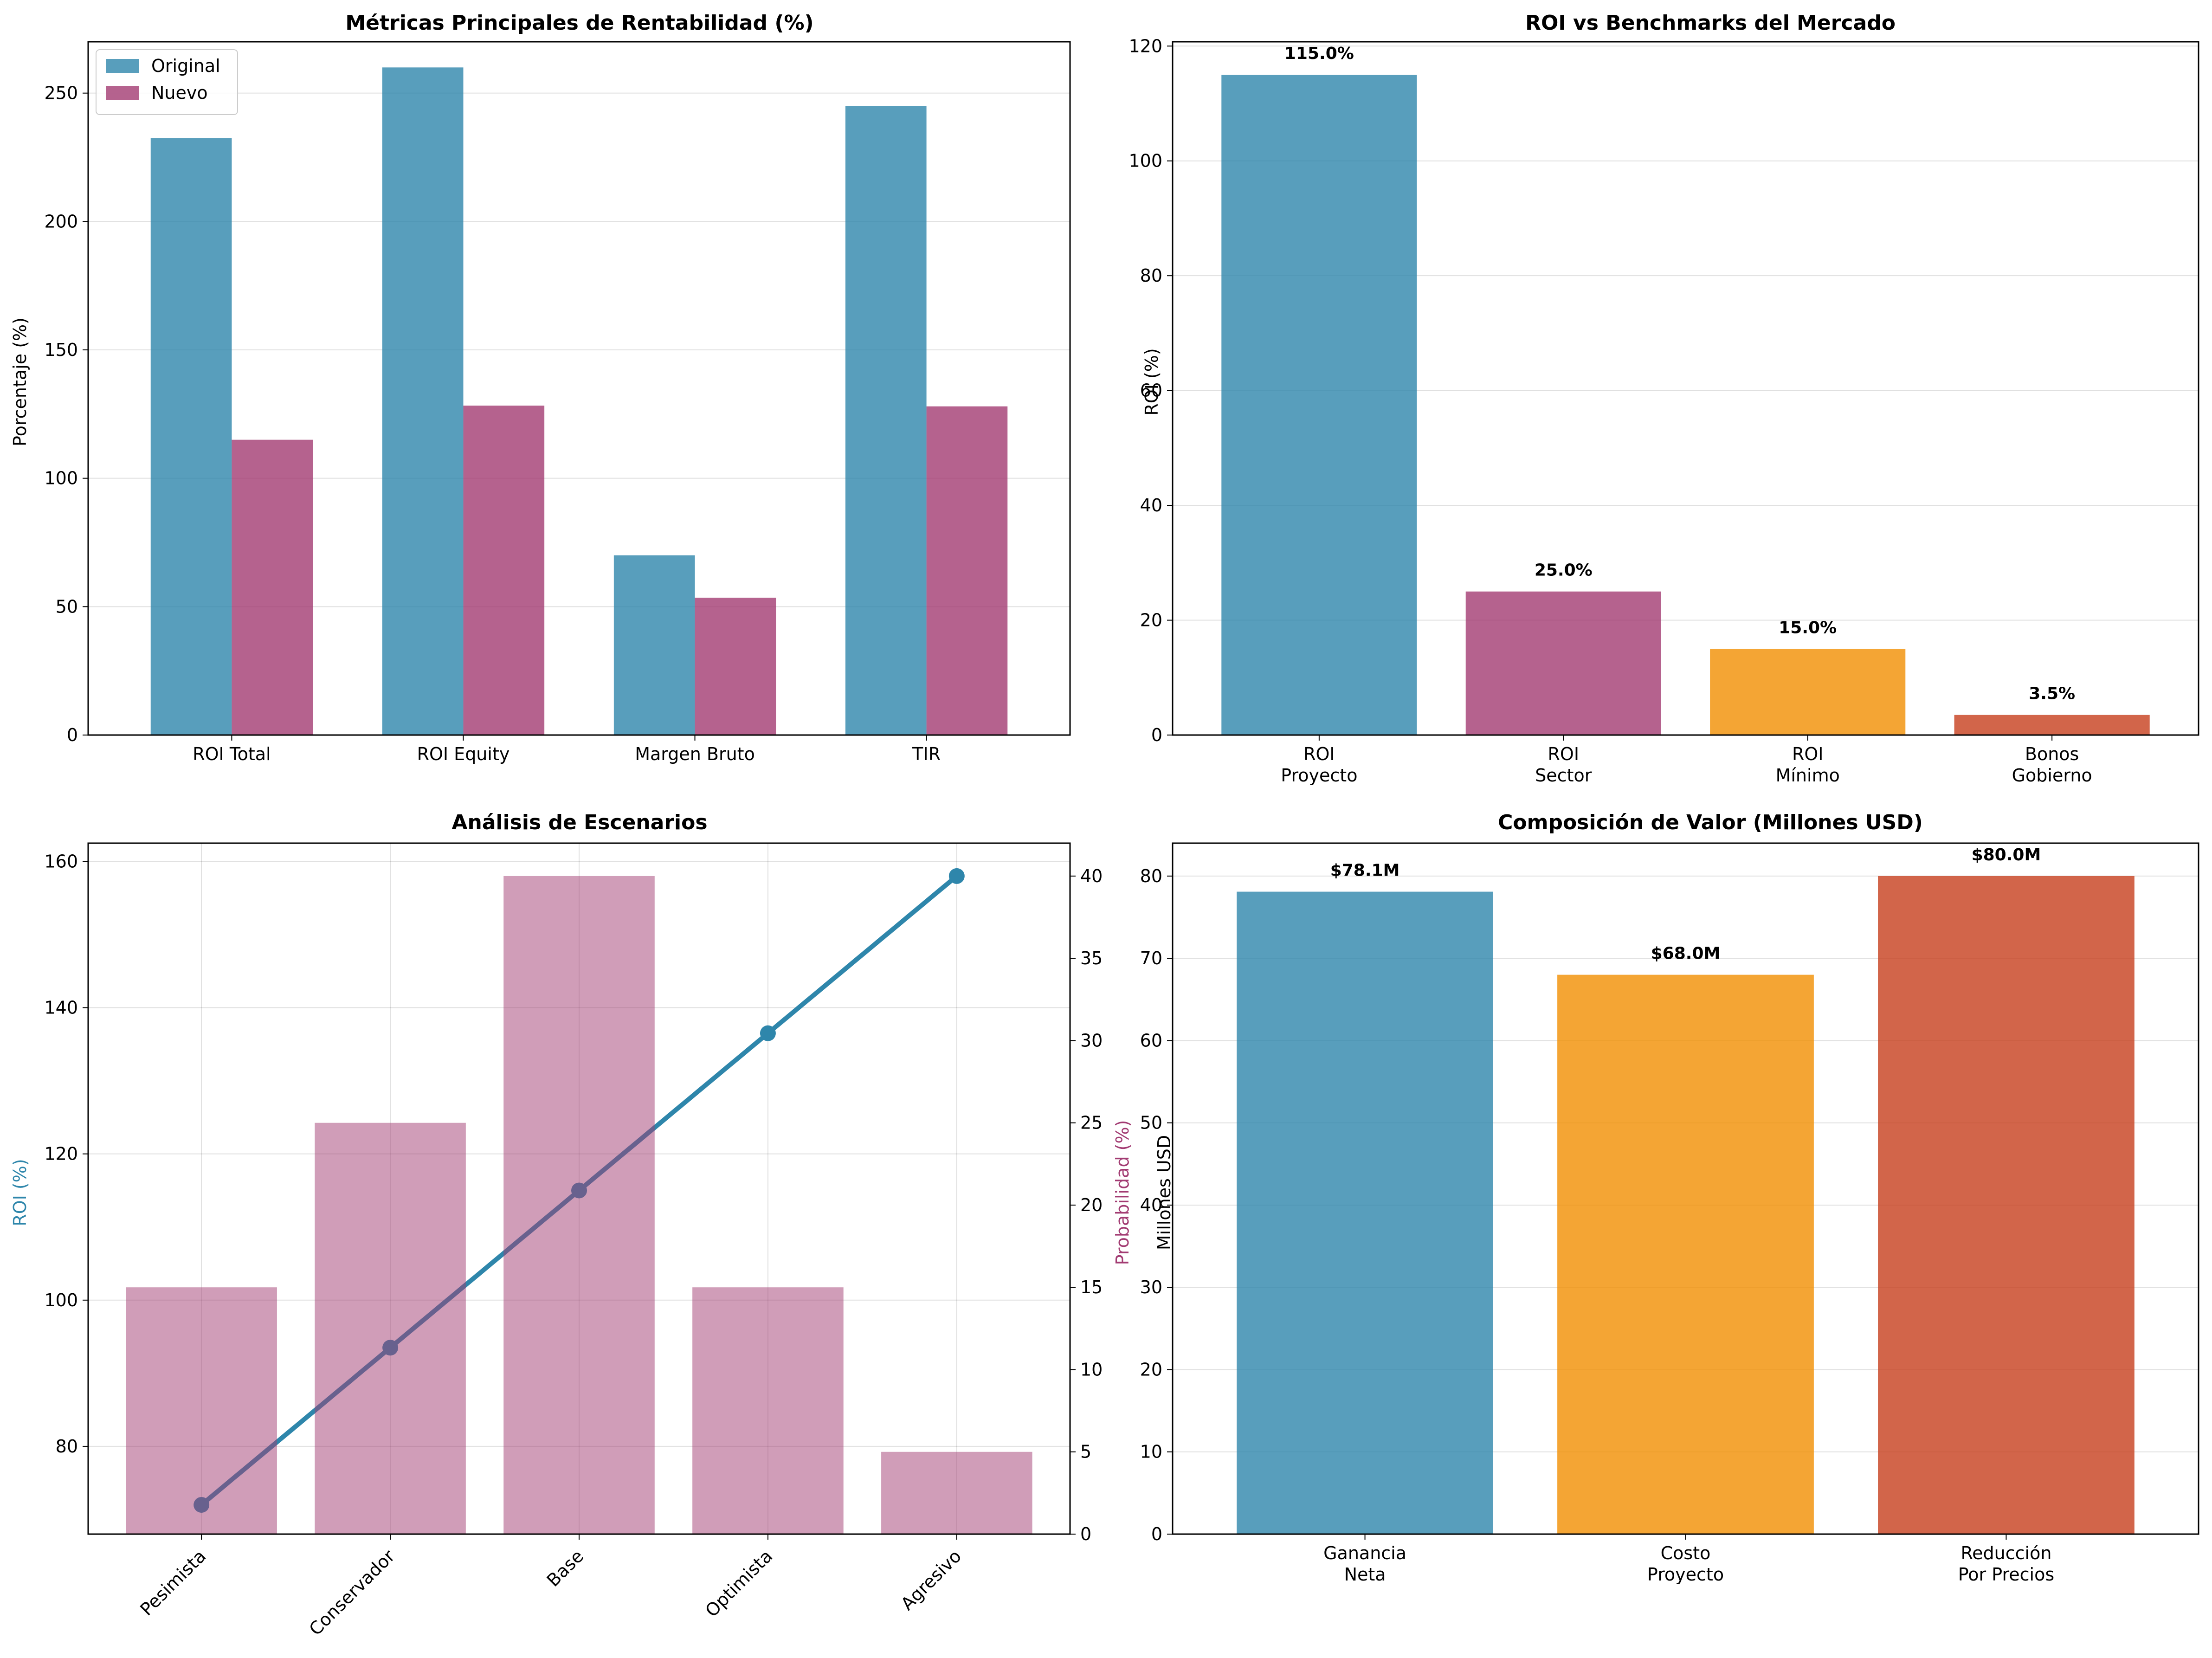 Image resolution: width=2212 pixels, height=1658 pixels. Describe the element at coordinates (565, 1568) in the screenshot. I see `x-tick-label: Base` at that location.